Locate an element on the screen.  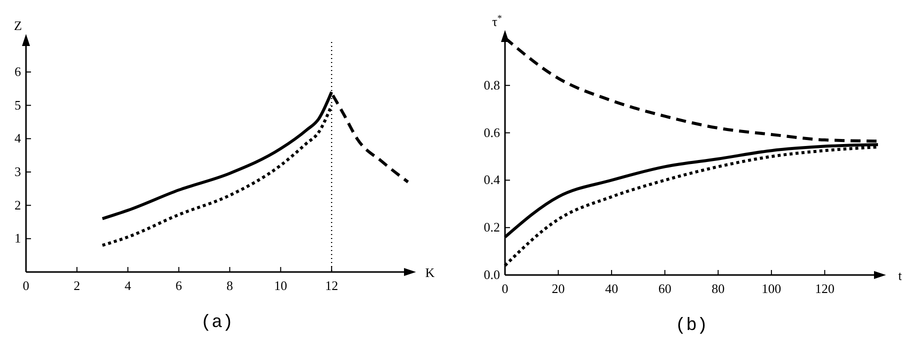
y-tick-label: 0.6 is located at coordinates (492, 132).